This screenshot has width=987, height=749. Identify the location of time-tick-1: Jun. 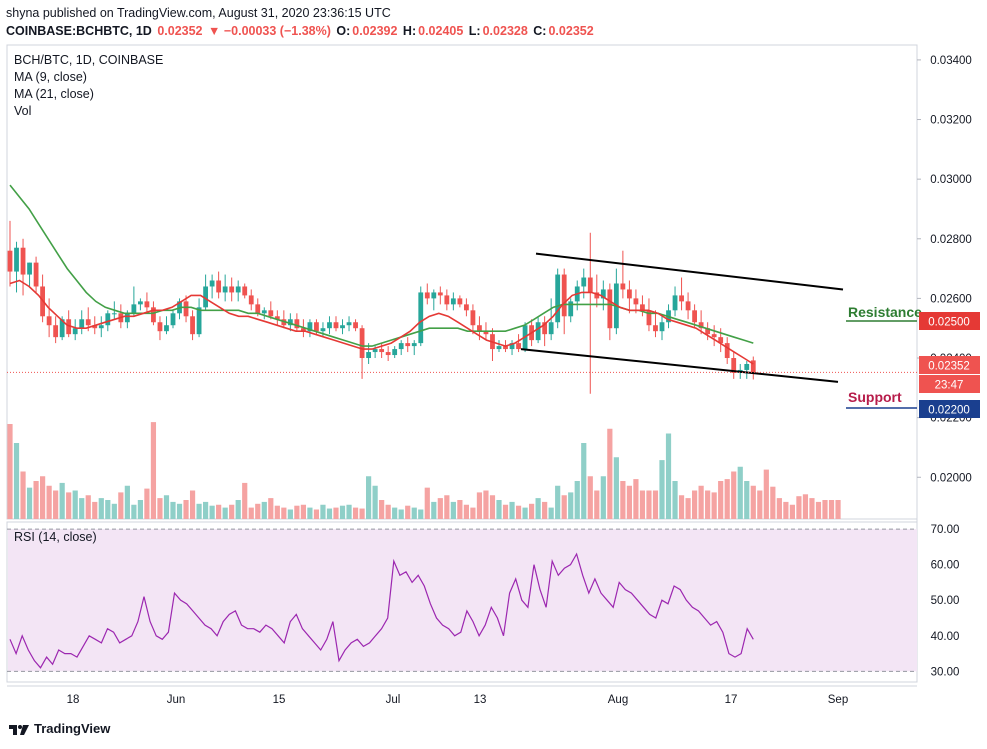
(176, 700).